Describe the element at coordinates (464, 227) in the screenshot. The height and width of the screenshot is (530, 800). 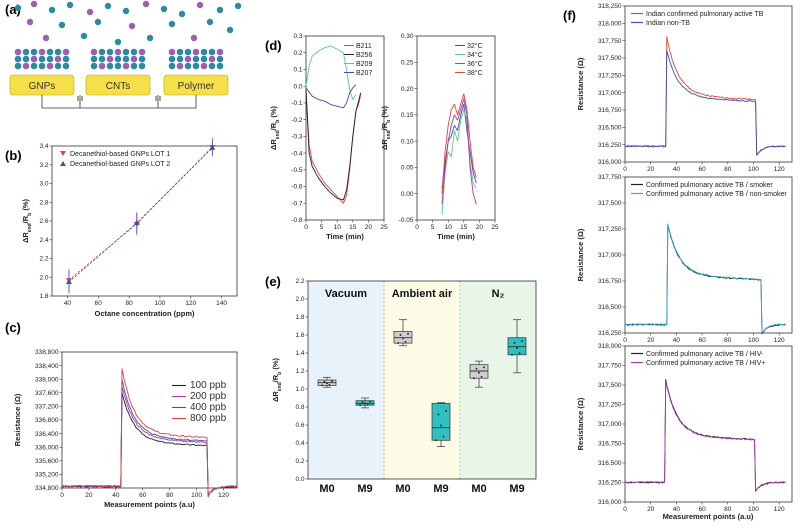
I see `x-tick-label: 15` at that location.